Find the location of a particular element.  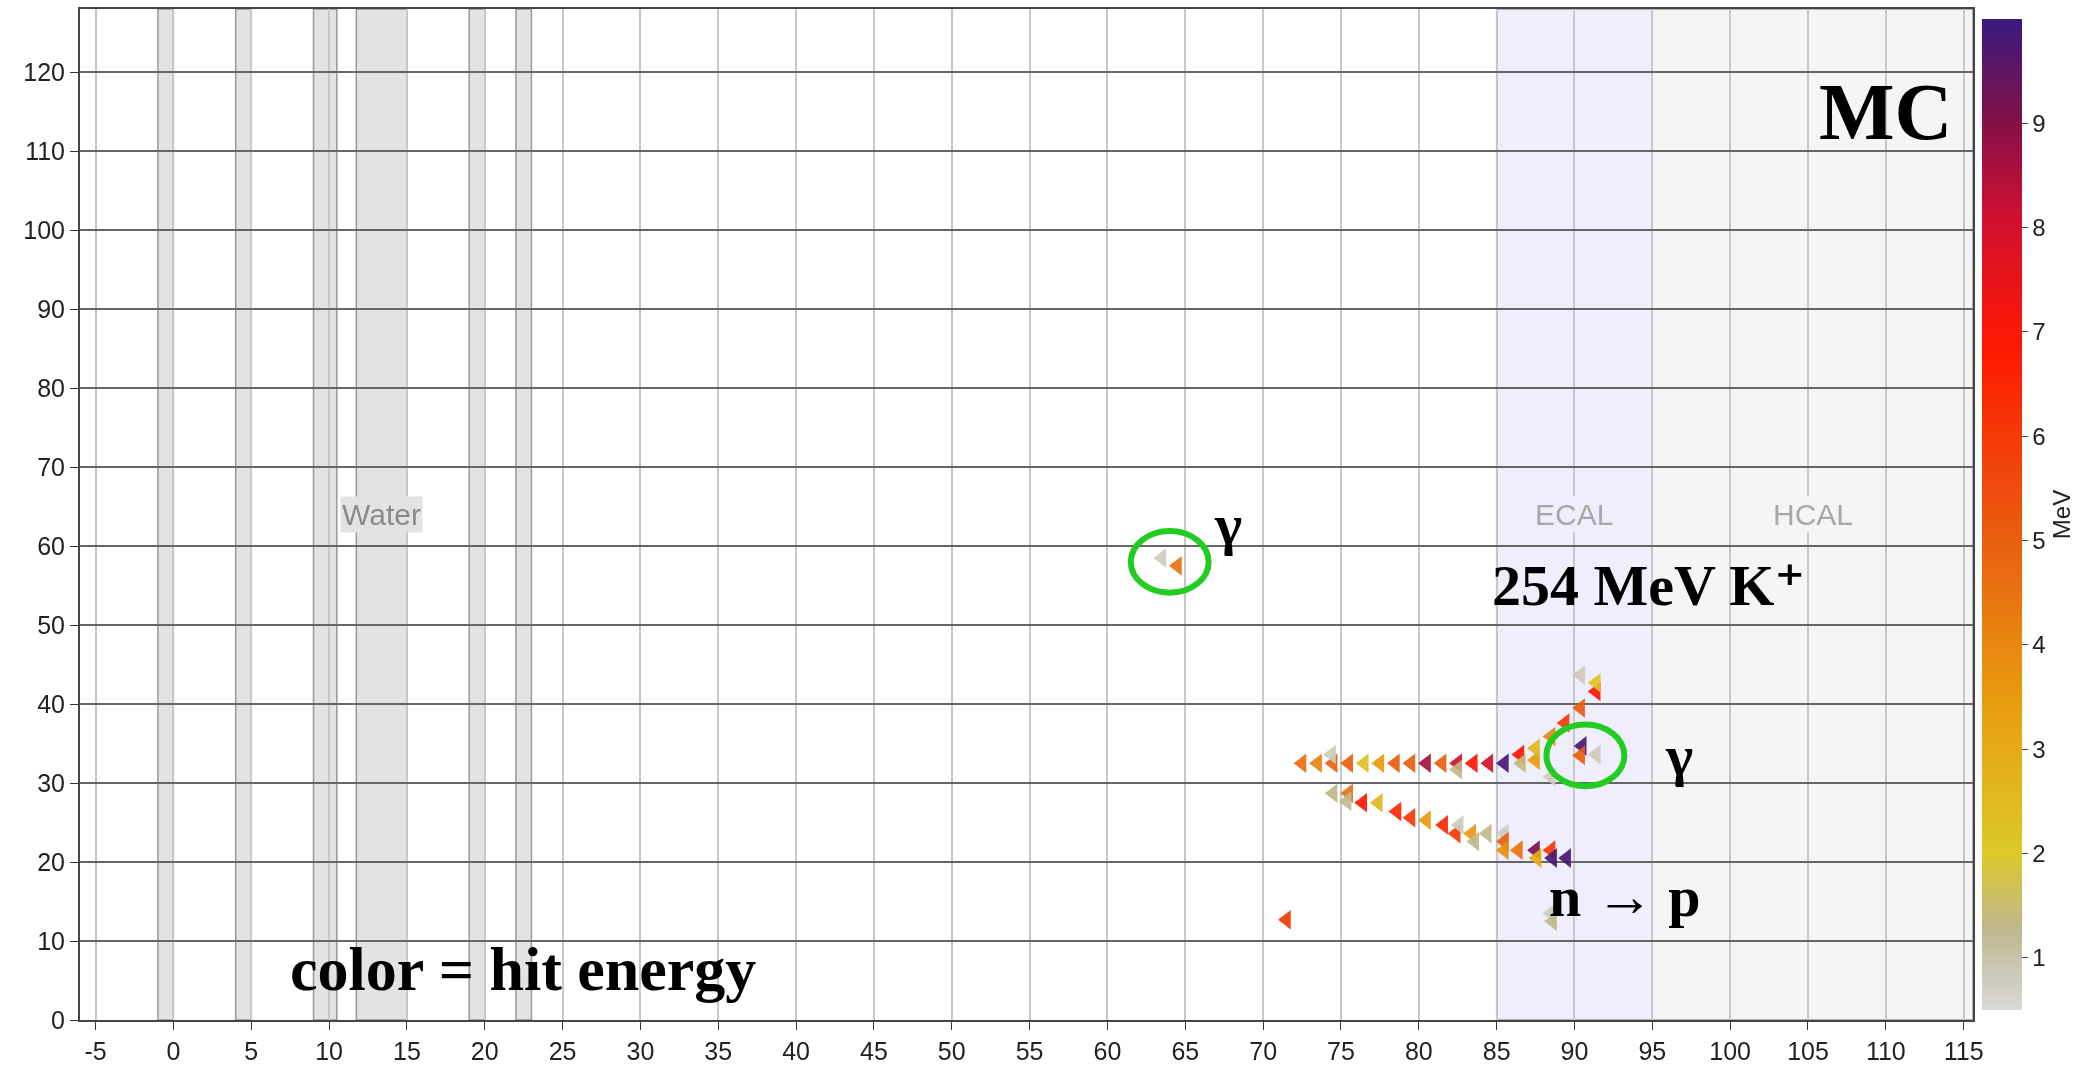

x-tick-label: 5 is located at coordinates (251, 1051).